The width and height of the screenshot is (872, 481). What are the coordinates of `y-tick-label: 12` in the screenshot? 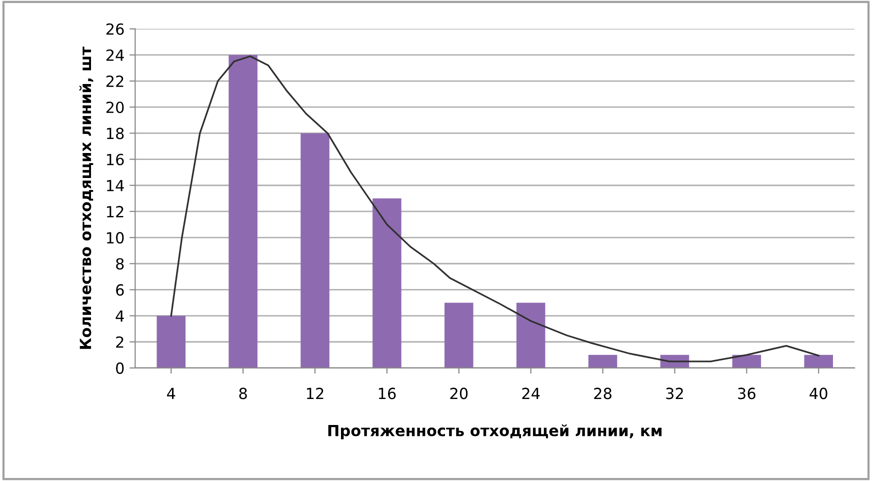 It's located at (115, 212).